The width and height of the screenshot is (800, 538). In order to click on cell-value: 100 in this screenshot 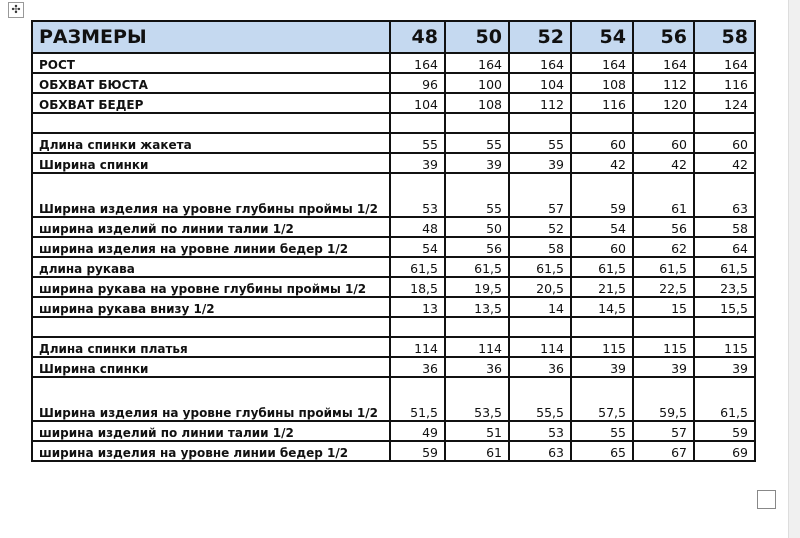, I will do `click(477, 83)`.